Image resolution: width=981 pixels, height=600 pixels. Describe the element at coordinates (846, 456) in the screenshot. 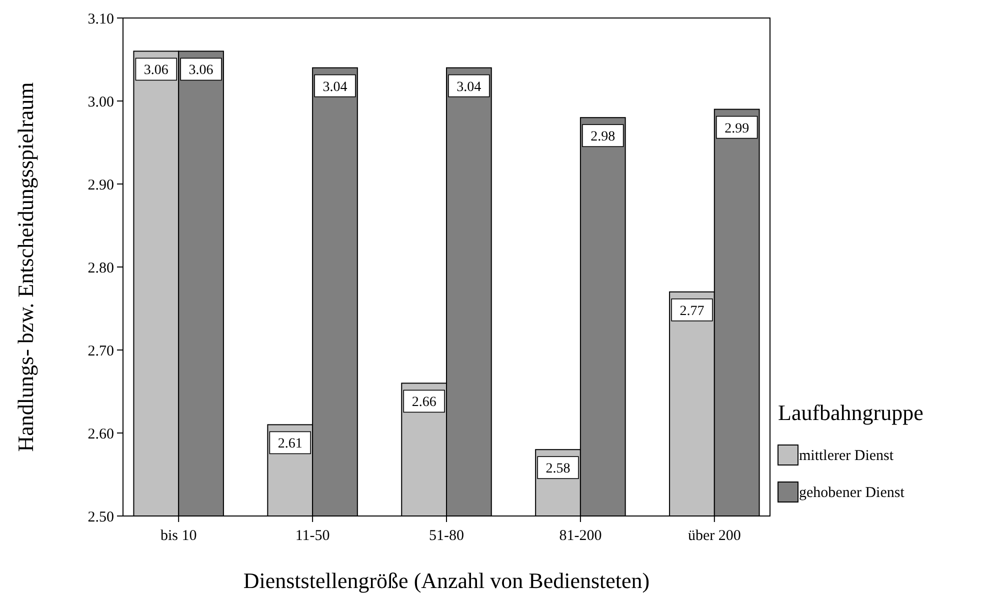

I see `legend-label: mittlerer Dienst` at that location.